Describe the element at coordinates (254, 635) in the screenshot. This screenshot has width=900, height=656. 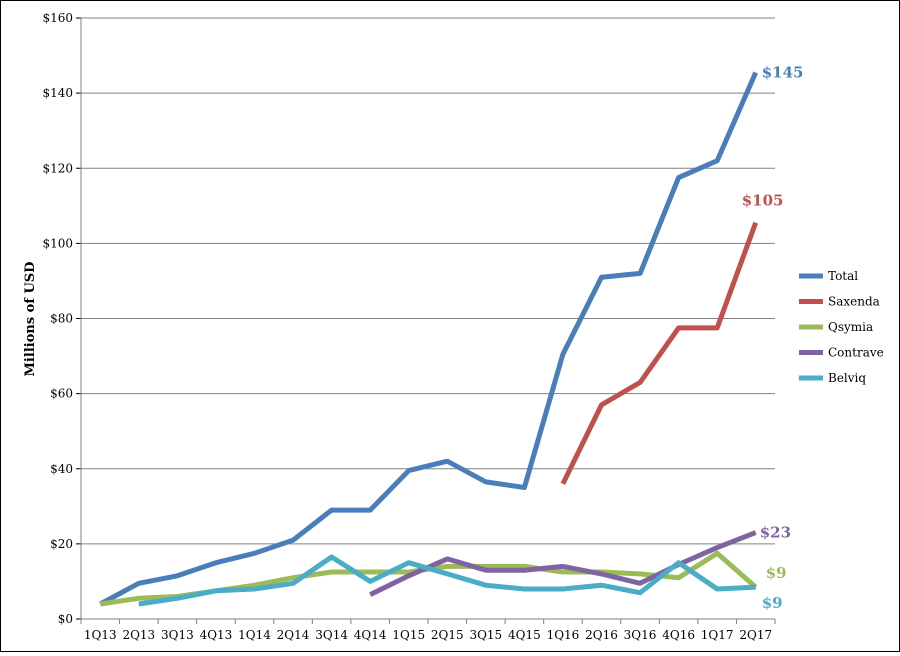
I see `x-tick-label: 1Q14` at that location.